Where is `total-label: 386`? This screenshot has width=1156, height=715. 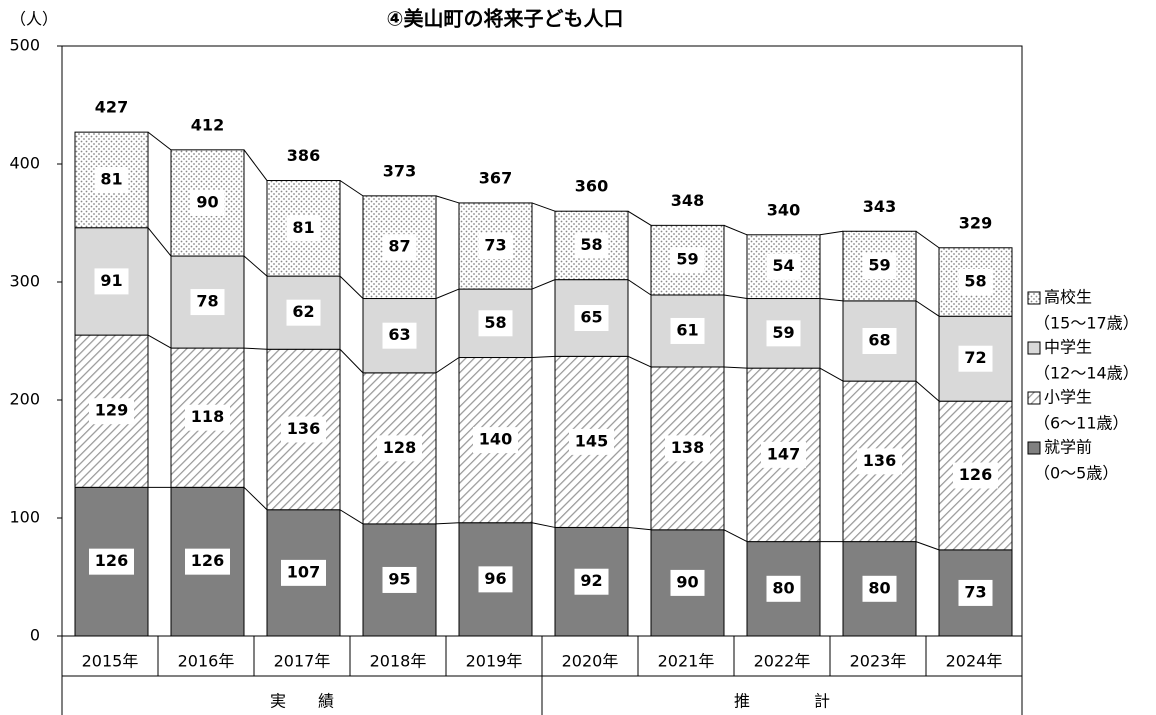
total-label: 386 is located at coordinates (303, 155).